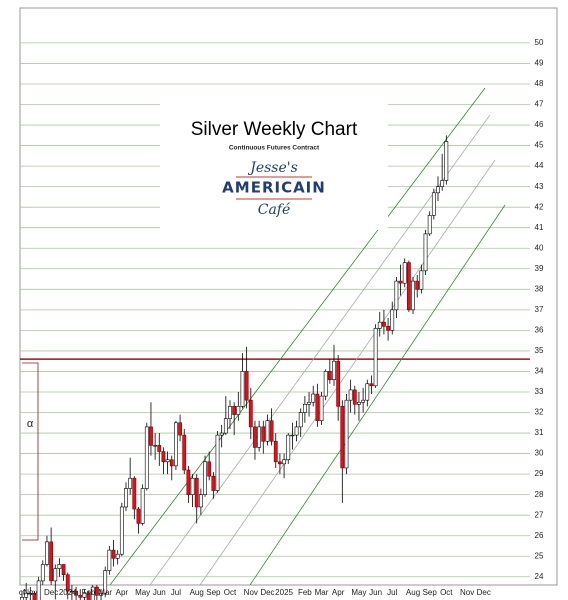 The width and height of the screenshot is (568, 600). Describe the element at coordinates (539, 145) in the screenshot. I see `y-tick-label: 45` at that location.